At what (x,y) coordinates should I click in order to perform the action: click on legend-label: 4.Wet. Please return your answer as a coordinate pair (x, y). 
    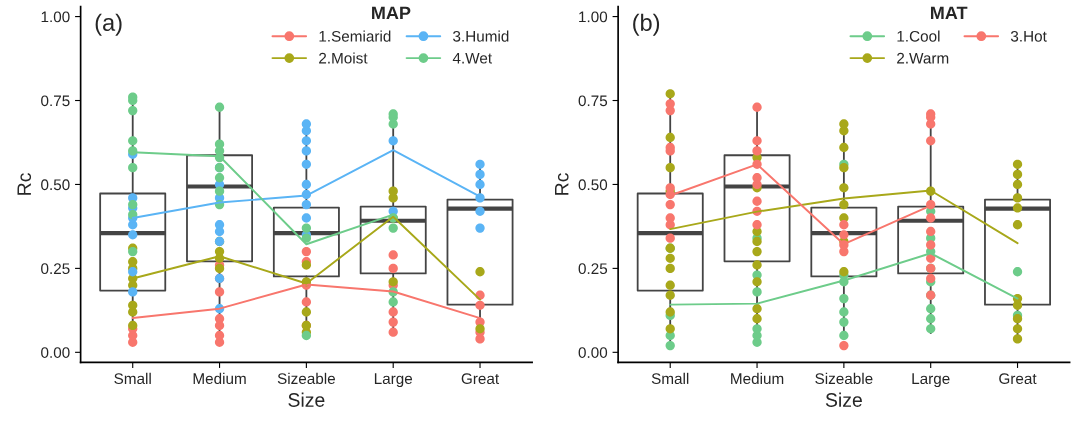
    Looking at the image, I should click on (472, 58).